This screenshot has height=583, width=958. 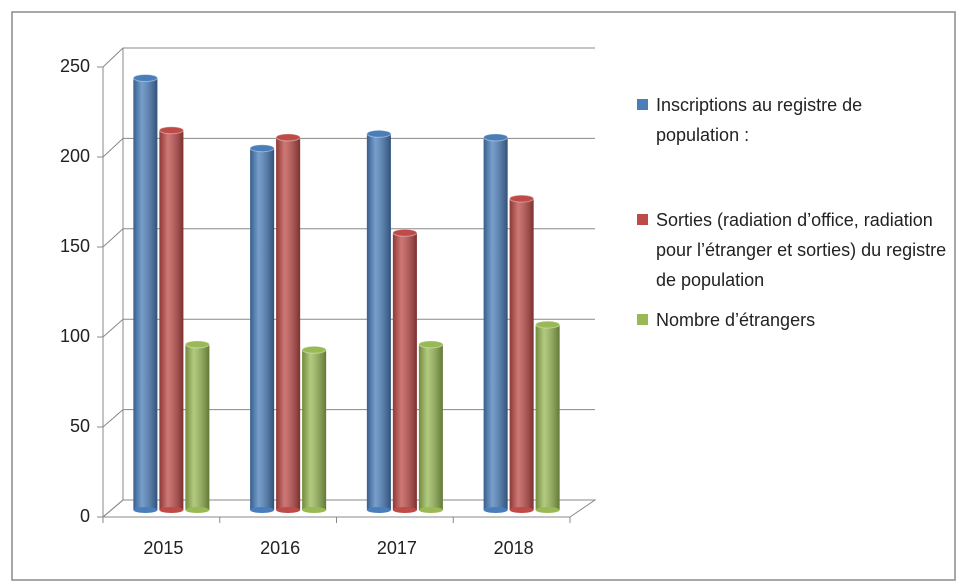 I want to click on y-tick-label: 0, so click(x=85, y=516).